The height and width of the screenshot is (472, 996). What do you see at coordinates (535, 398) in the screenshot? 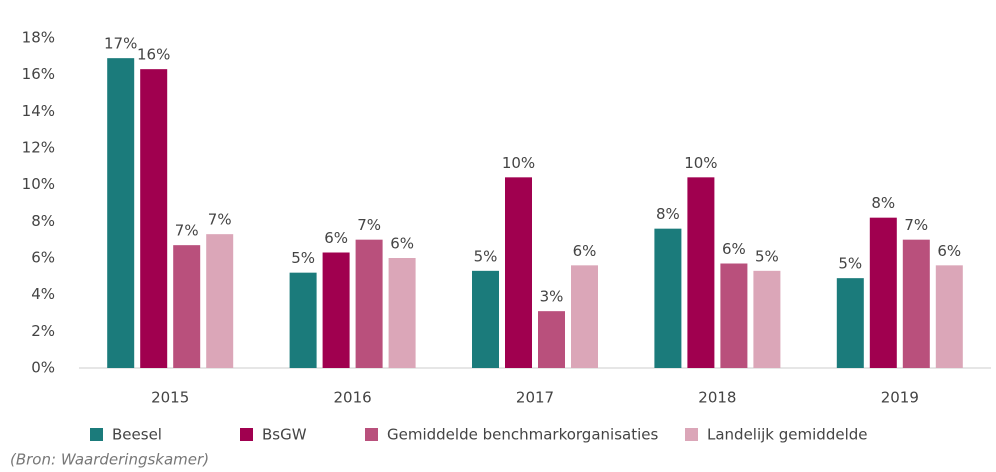
I see `x-tick-label: 2017` at bounding box center [535, 398].